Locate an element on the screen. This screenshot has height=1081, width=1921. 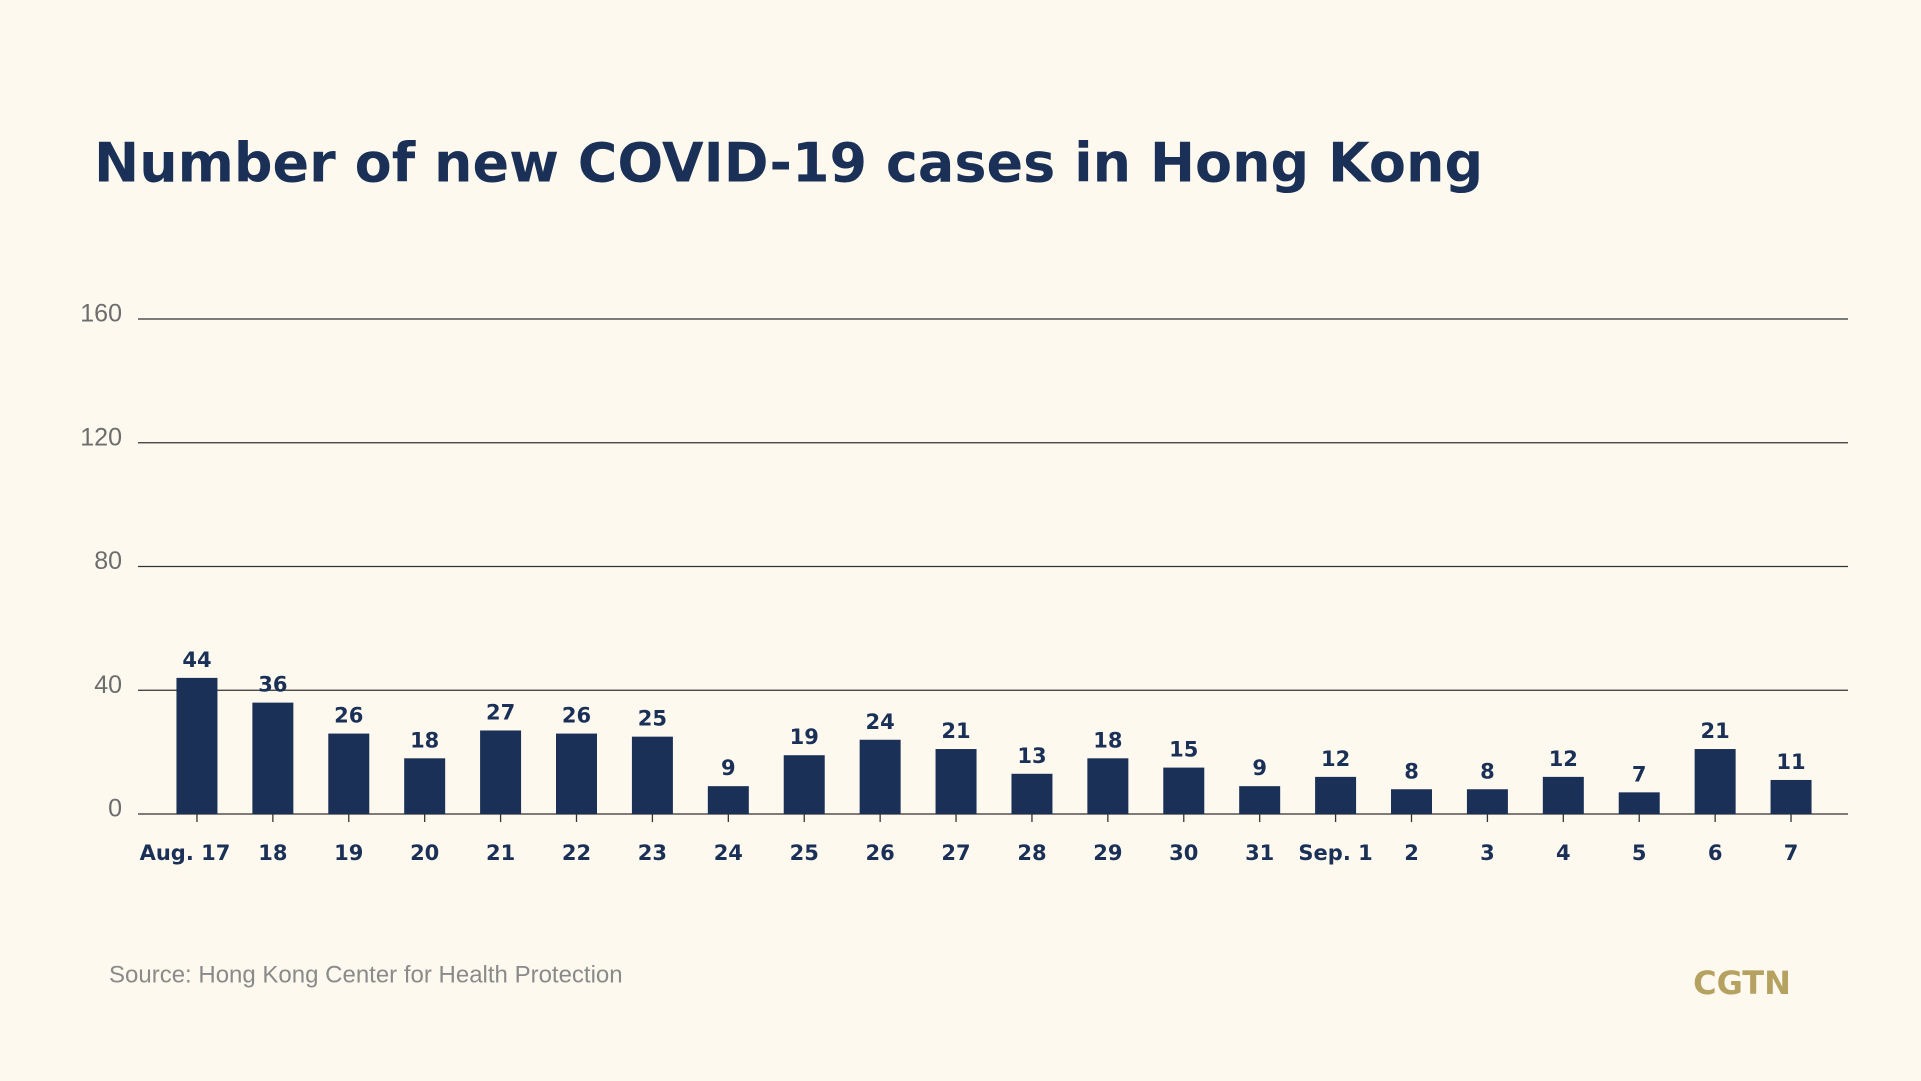
x-tick-label: 2 is located at coordinates (1411, 853).